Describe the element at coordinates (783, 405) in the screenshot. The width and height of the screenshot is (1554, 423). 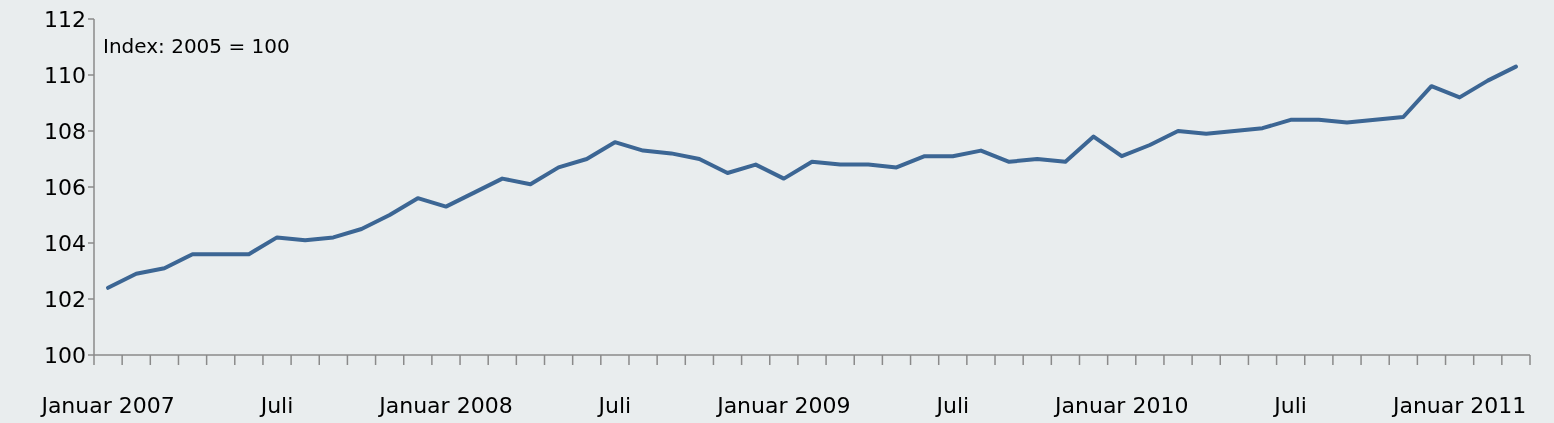
I see `x-tick-label: Januar 2009` at that location.